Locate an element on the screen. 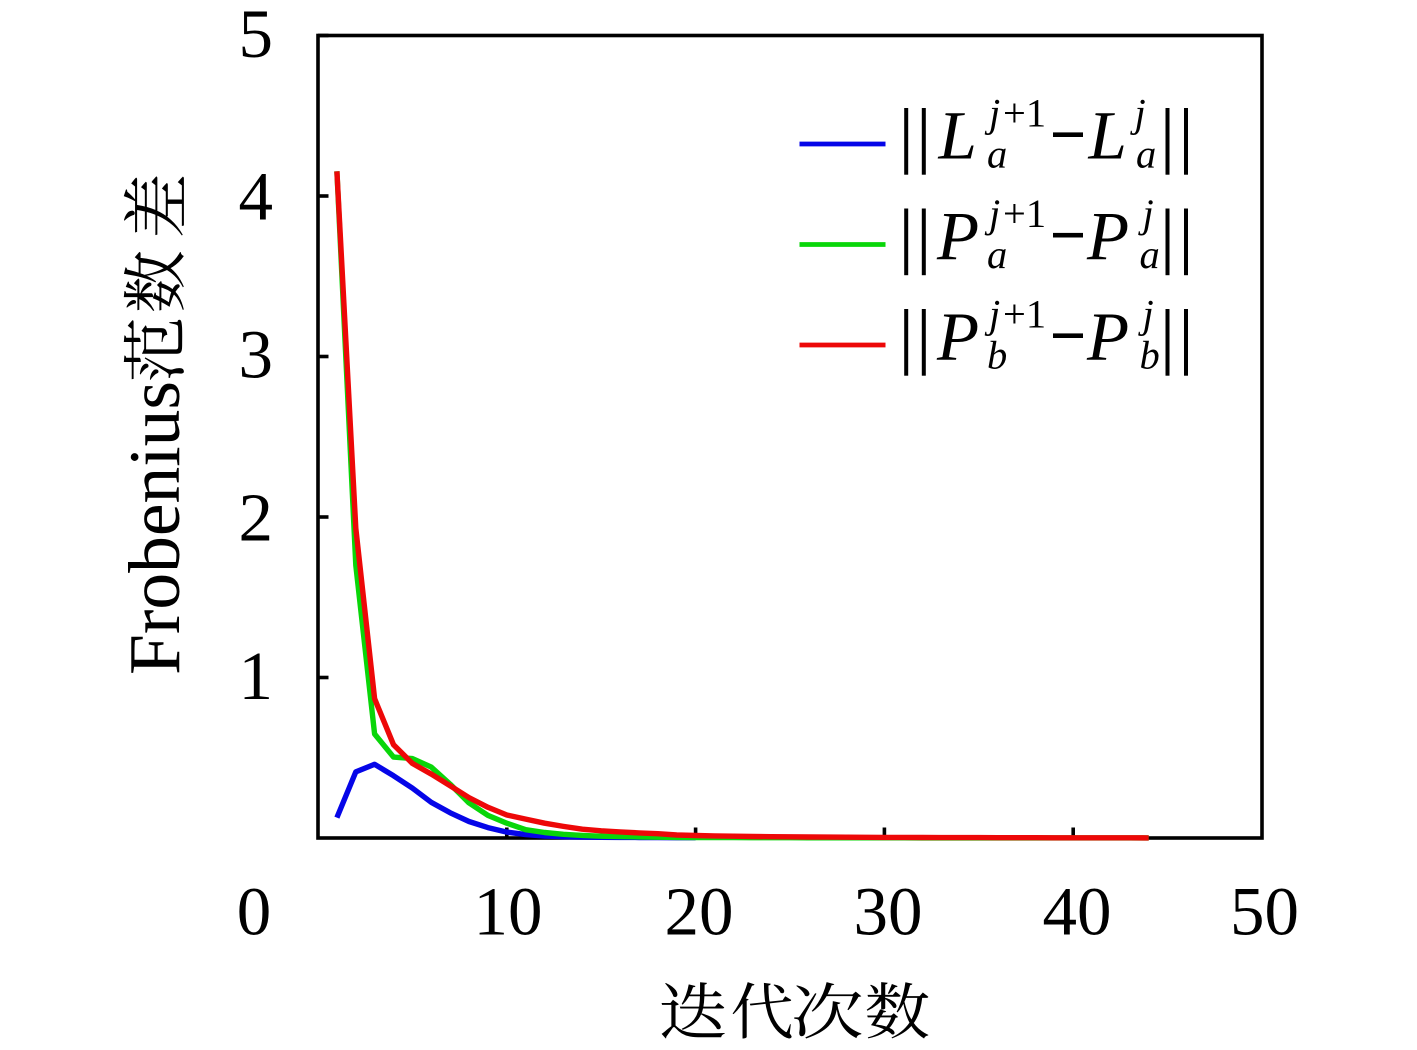 This screenshot has height=1050, width=1417. svg-text: 50 is located at coordinates (1264, 912).